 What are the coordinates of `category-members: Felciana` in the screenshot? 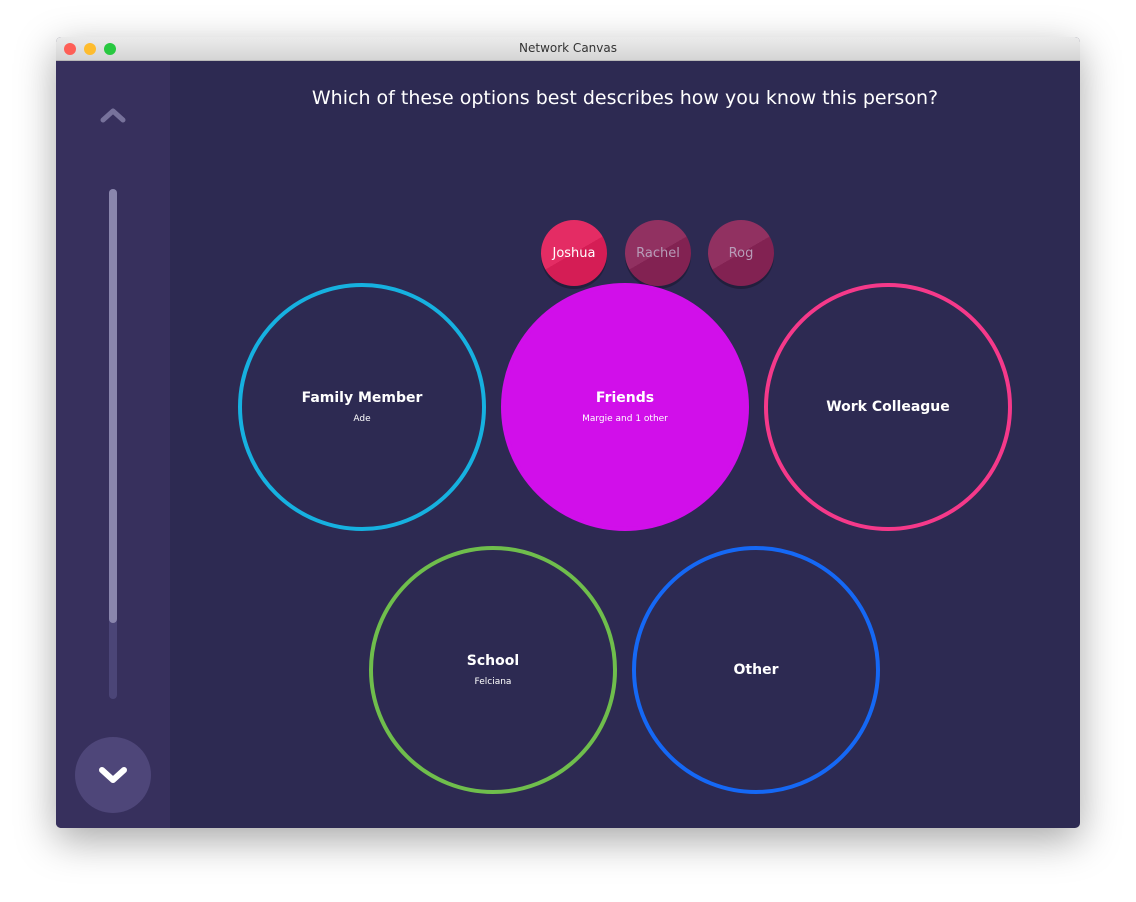 It's located at (493, 682).